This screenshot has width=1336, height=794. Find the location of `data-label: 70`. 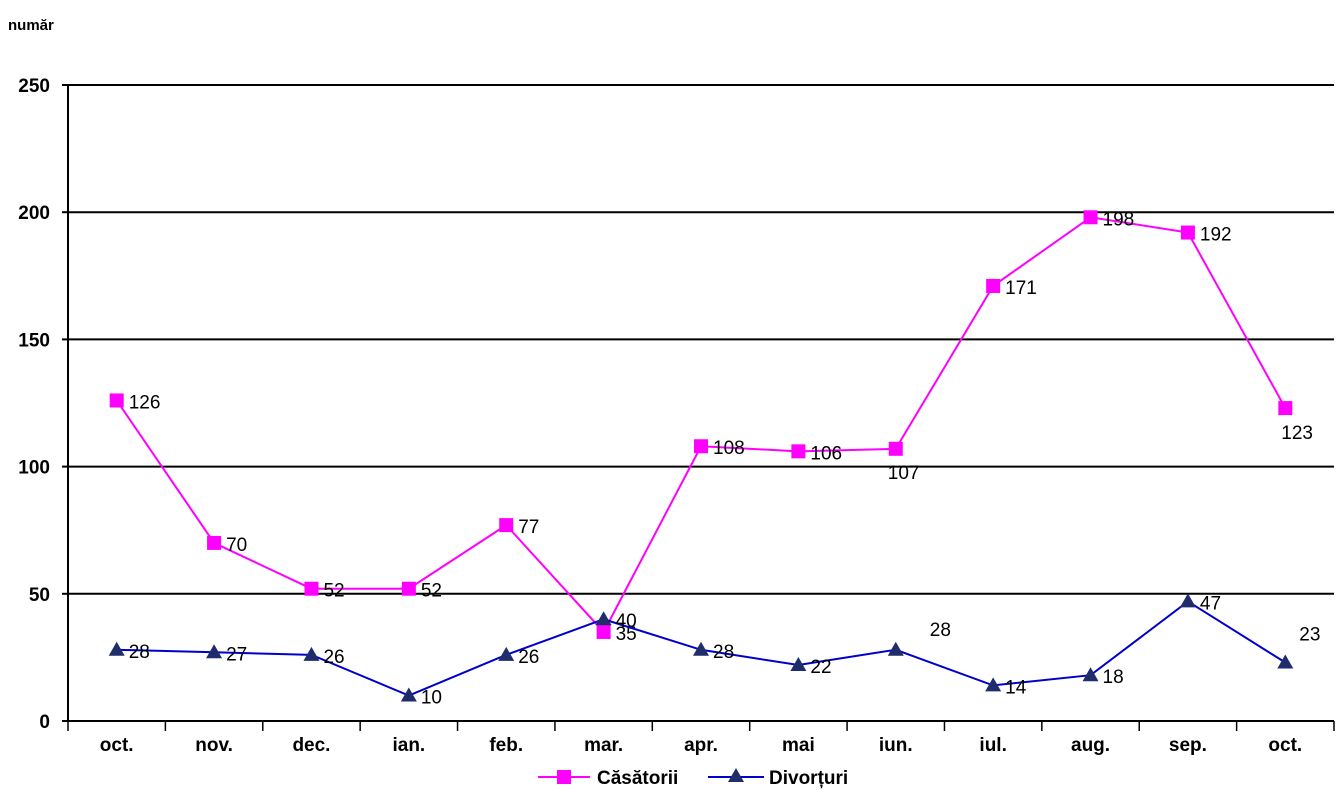

data-label: 70 is located at coordinates (236, 545).